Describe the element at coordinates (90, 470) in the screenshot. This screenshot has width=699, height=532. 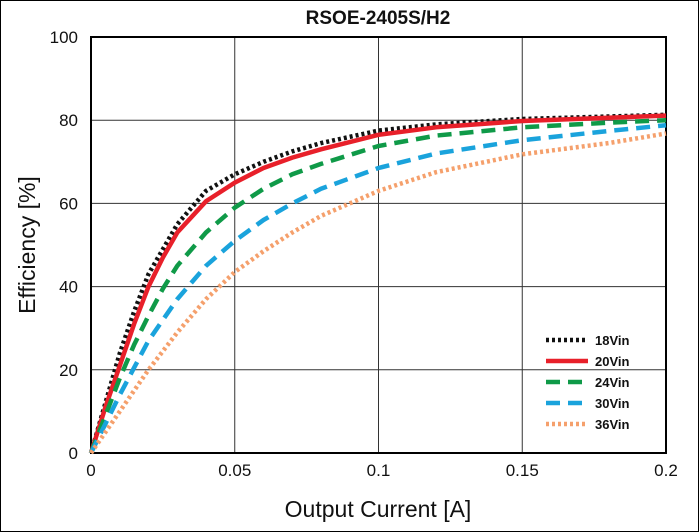
I see `x-tick-label: 0` at that location.